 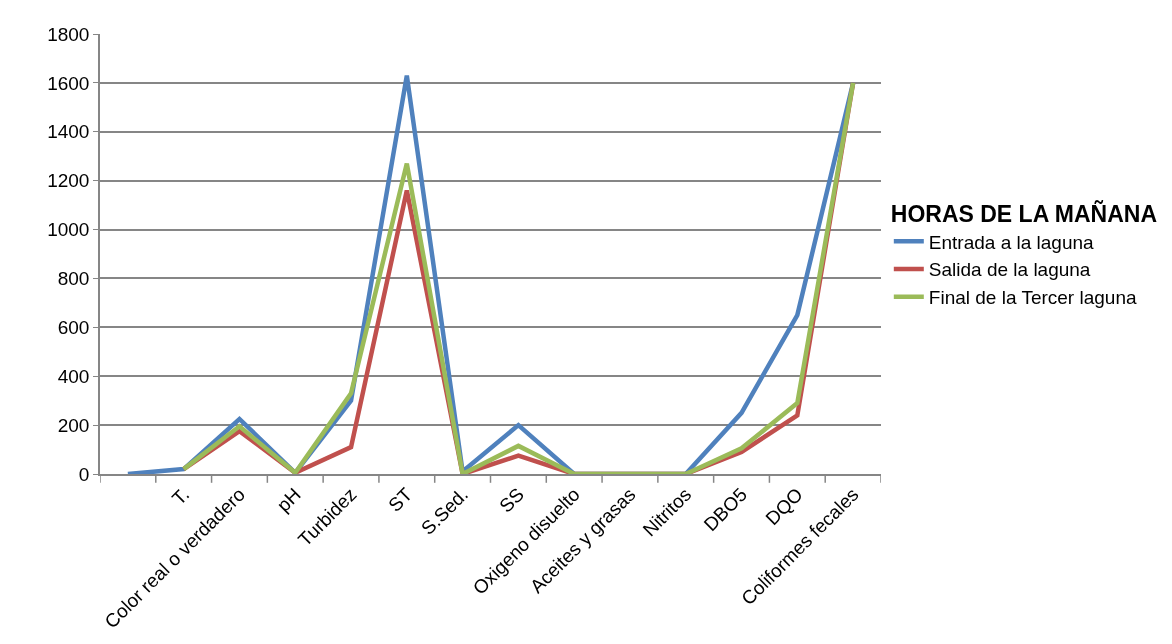 What do you see at coordinates (1011, 242) in the screenshot?
I see `legend-label: Entrada a la laguna` at bounding box center [1011, 242].